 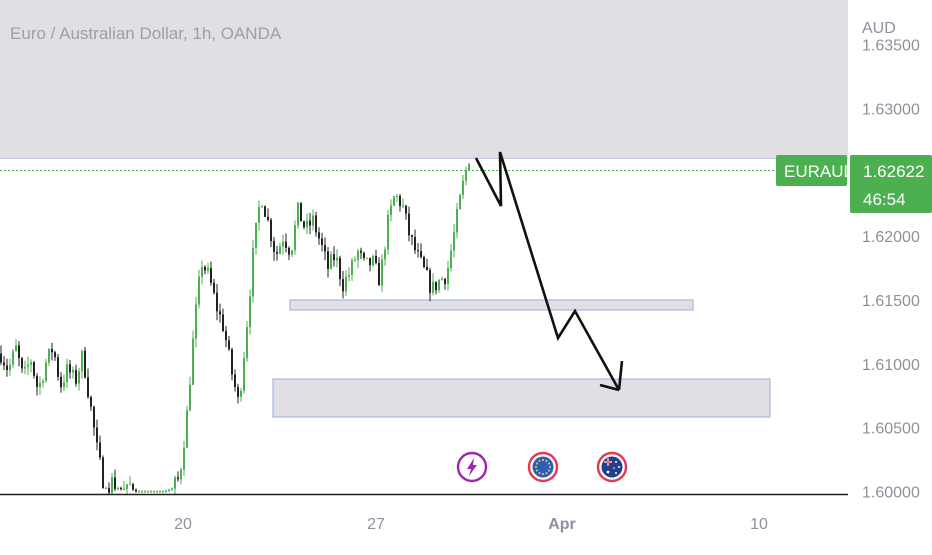 What do you see at coordinates (471, 524) in the screenshot?
I see `time-axis: 20 27 Apr 10` at bounding box center [471, 524].